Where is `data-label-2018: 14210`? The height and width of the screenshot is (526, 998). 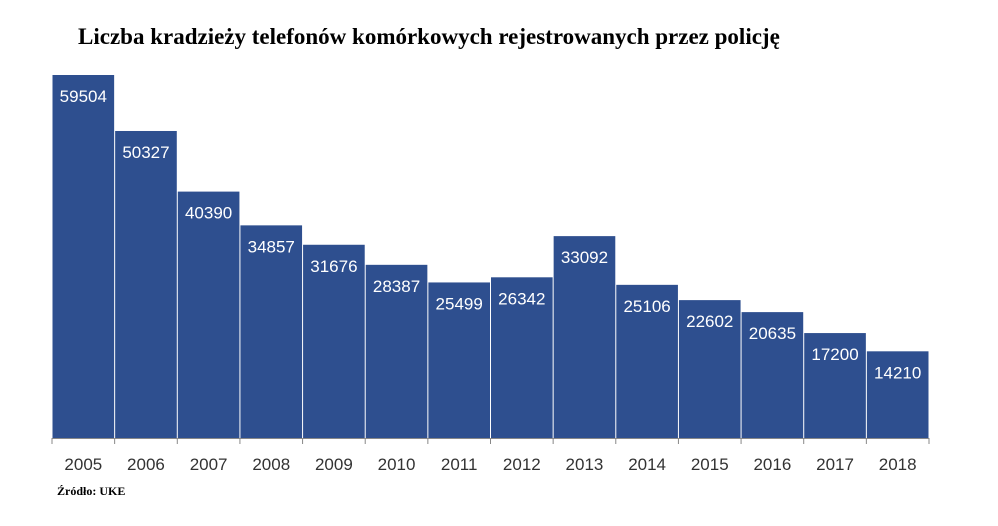
data-label-2018: 14210 is located at coordinates (897, 372).